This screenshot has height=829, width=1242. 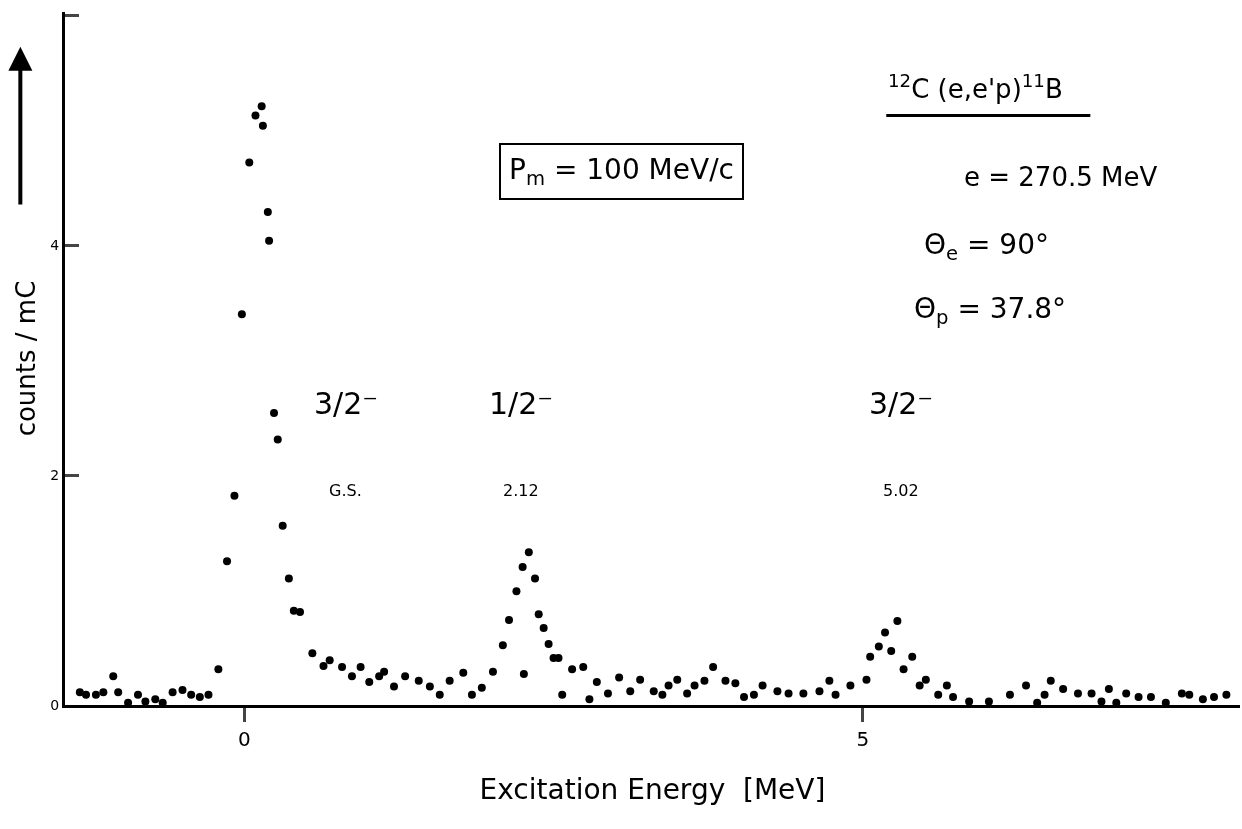 What do you see at coordinates (521, 490) in the screenshot?
I see `annotation: 2.12` at bounding box center [521, 490].